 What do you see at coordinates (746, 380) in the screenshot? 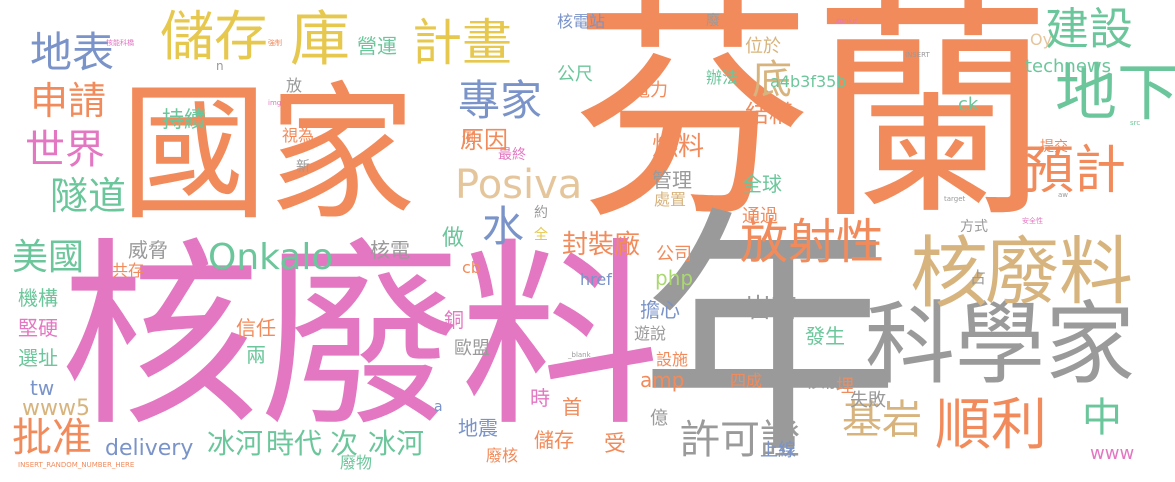
I see `word-cloud-word: 四成` at bounding box center [746, 380].